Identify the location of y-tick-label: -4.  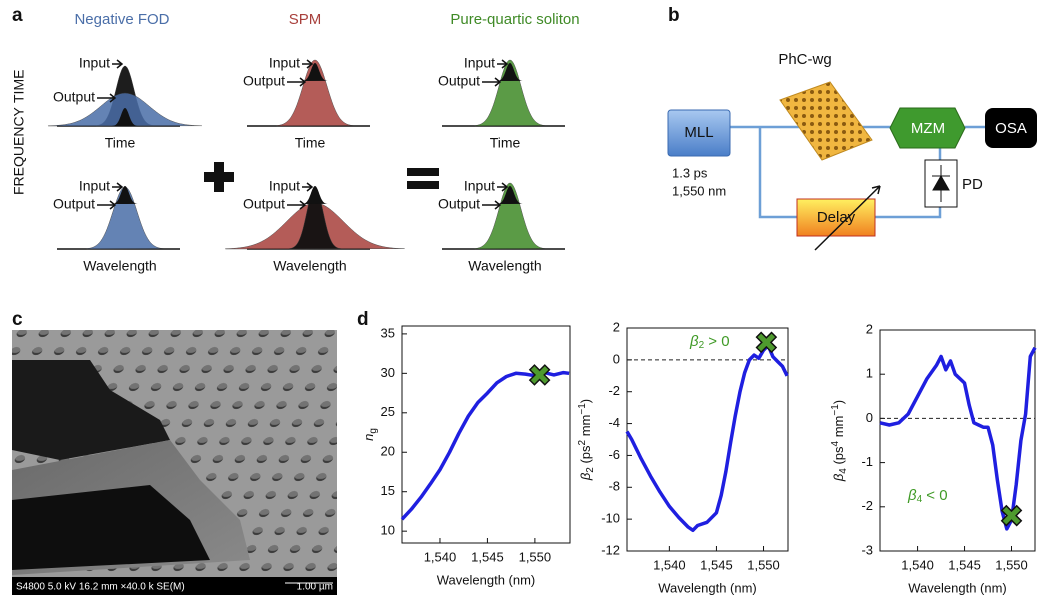
(614, 422).